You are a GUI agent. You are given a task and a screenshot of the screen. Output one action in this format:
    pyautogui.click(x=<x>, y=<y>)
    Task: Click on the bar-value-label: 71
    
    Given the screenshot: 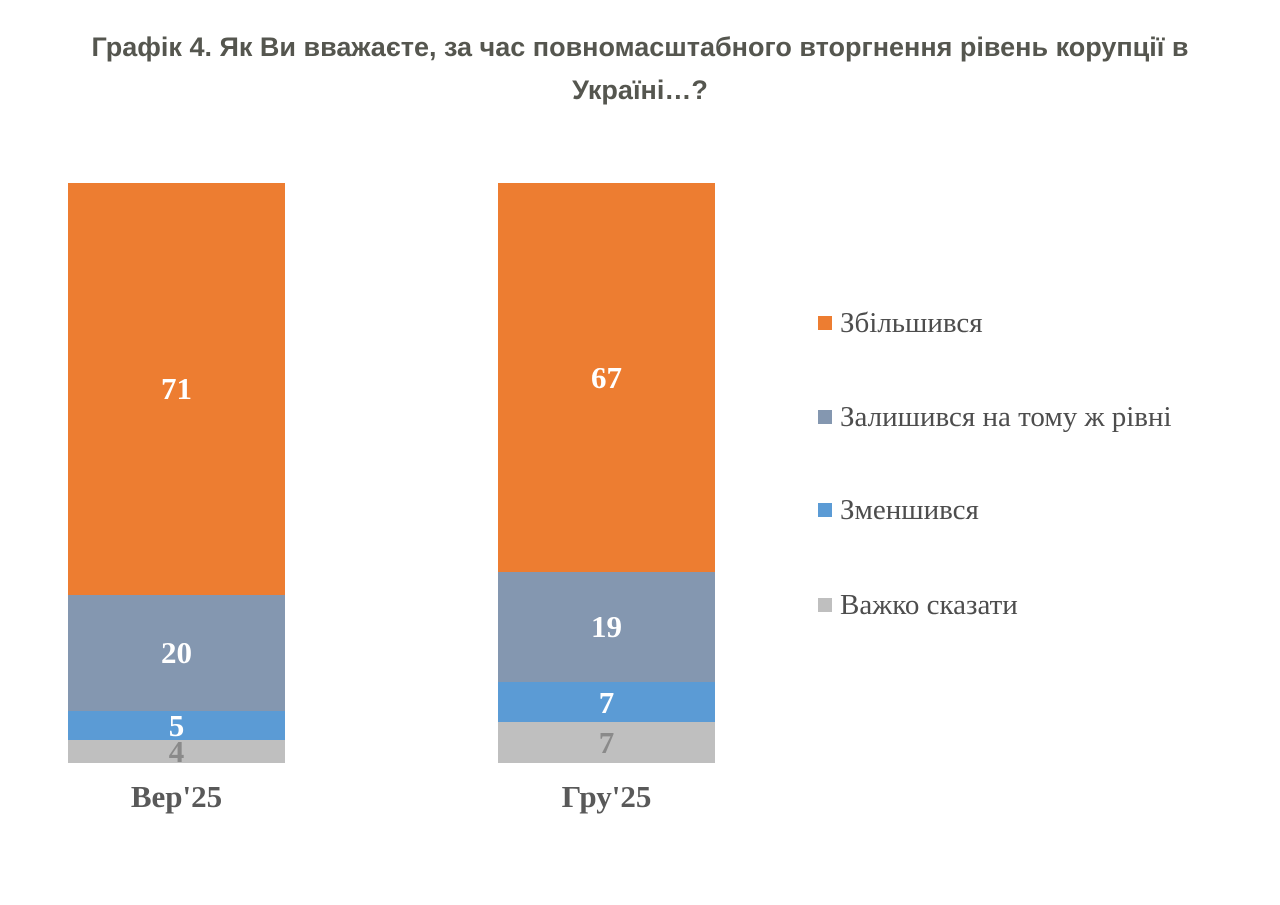 What is the action you would take?
    pyautogui.click(x=176, y=389)
    